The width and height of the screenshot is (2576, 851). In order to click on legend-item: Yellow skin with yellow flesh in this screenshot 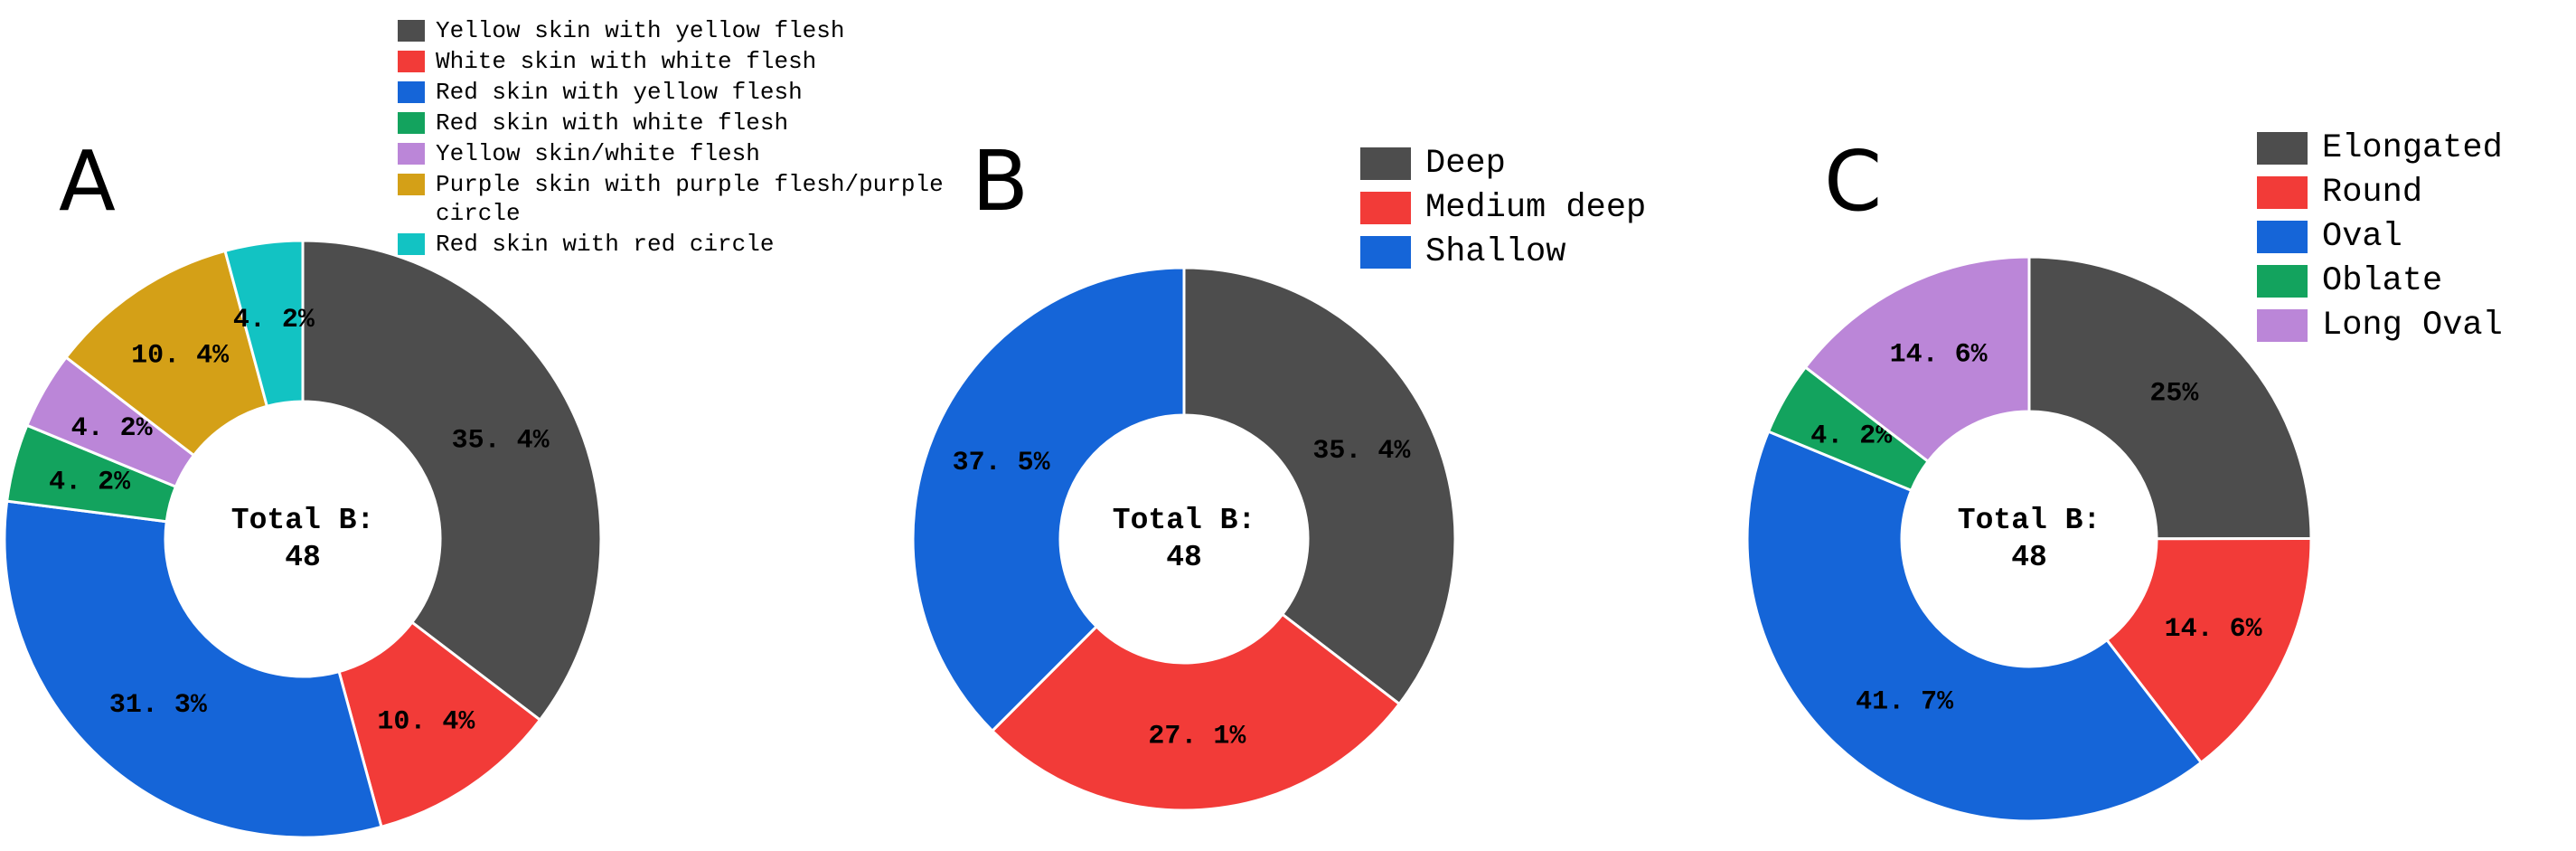, I will do `click(687, 31)`.